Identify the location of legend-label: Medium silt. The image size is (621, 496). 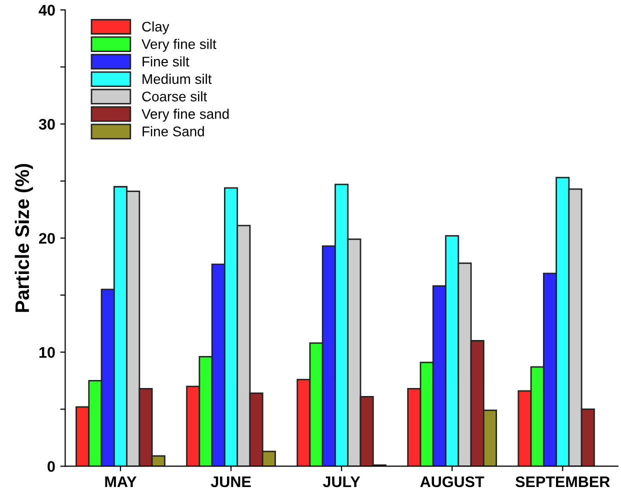
(177, 79).